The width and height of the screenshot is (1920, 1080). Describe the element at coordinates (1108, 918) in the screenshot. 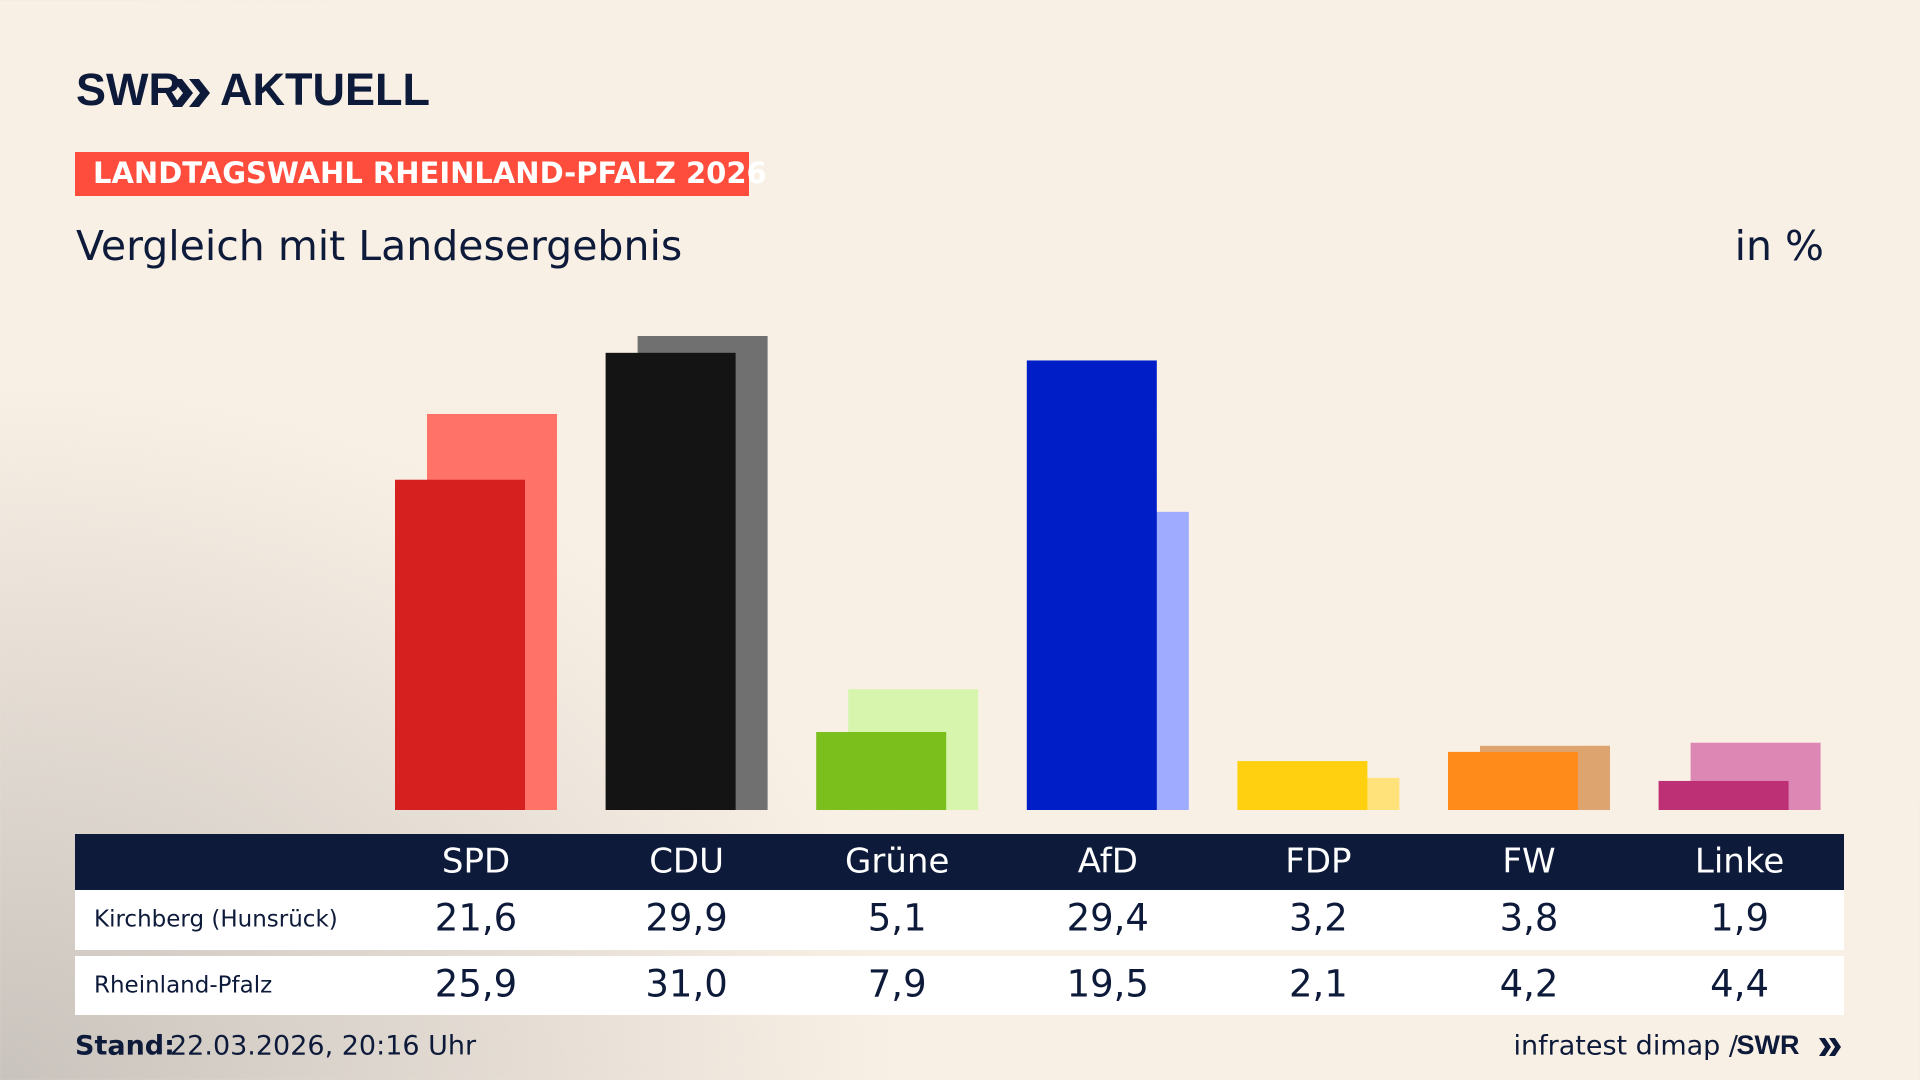

I see `value-label: 29,4` at that location.